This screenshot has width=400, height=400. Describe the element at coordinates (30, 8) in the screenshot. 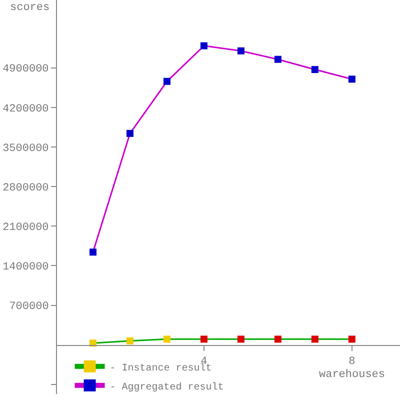

I see `y-axis-title: scores` at that location.